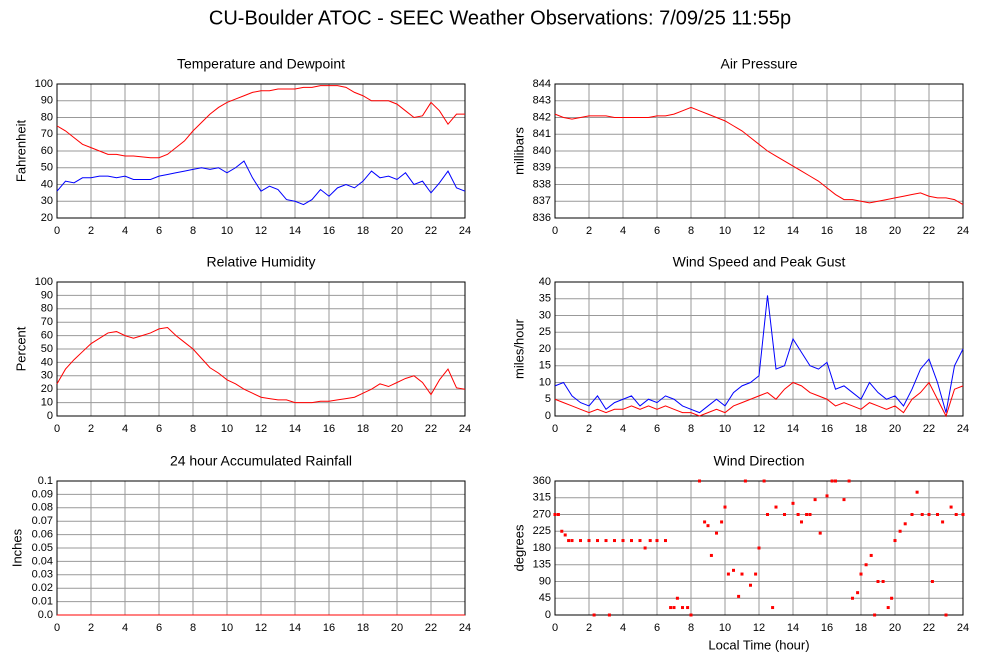 The image size is (1000, 660). What do you see at coordinates (545, 299) in the screenshot?
I see `y-tick-label: 35` at bounding box center [545, 299].